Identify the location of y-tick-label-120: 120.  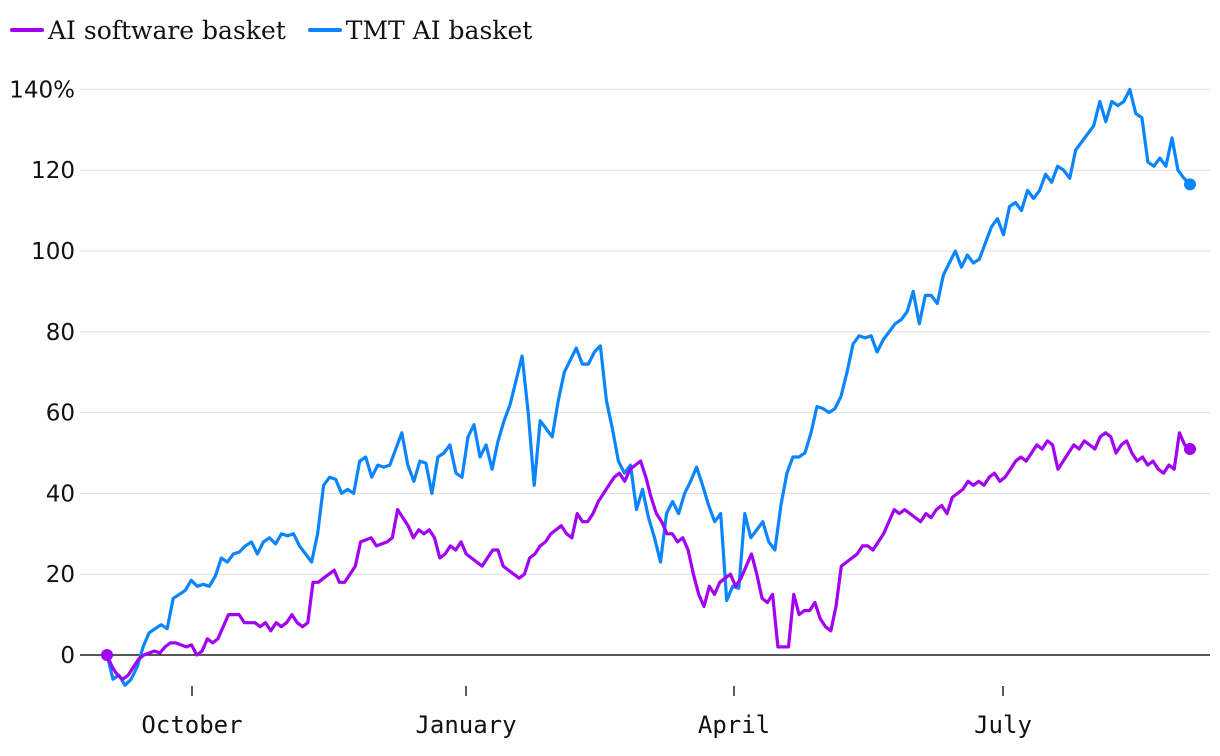
(53, 171).